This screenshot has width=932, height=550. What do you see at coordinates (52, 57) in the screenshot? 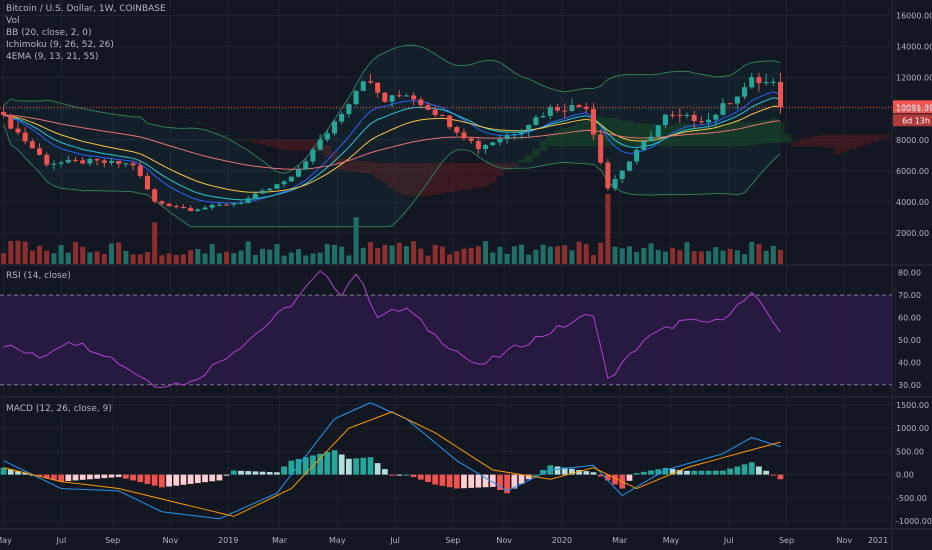
I see `legend-ema: 4EMA (9, 13, 21, 55)` at bounding box center [52, 57].